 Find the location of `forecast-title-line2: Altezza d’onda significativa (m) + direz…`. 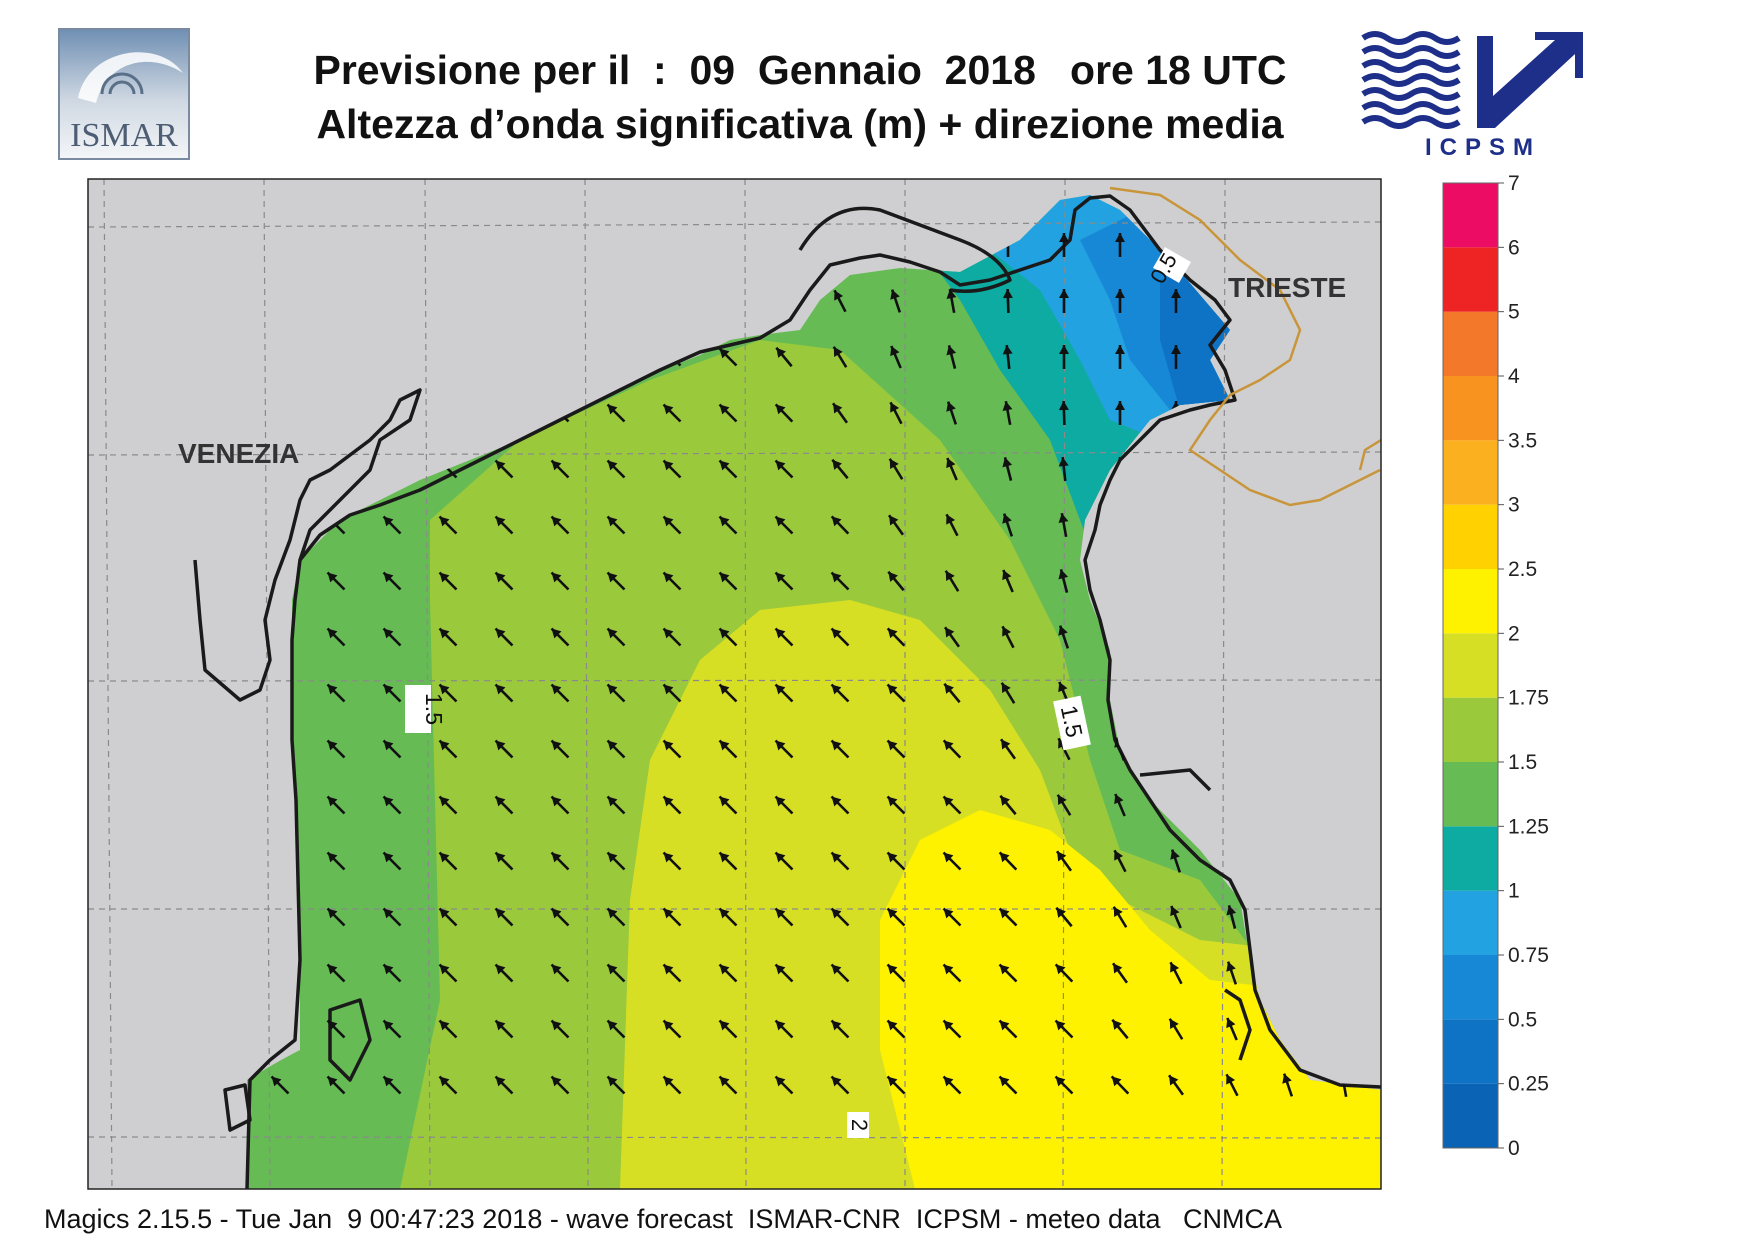

forecast-title-line2: Altezza d’onda significativa (m) + direz… is located at coordinates (800, 124).